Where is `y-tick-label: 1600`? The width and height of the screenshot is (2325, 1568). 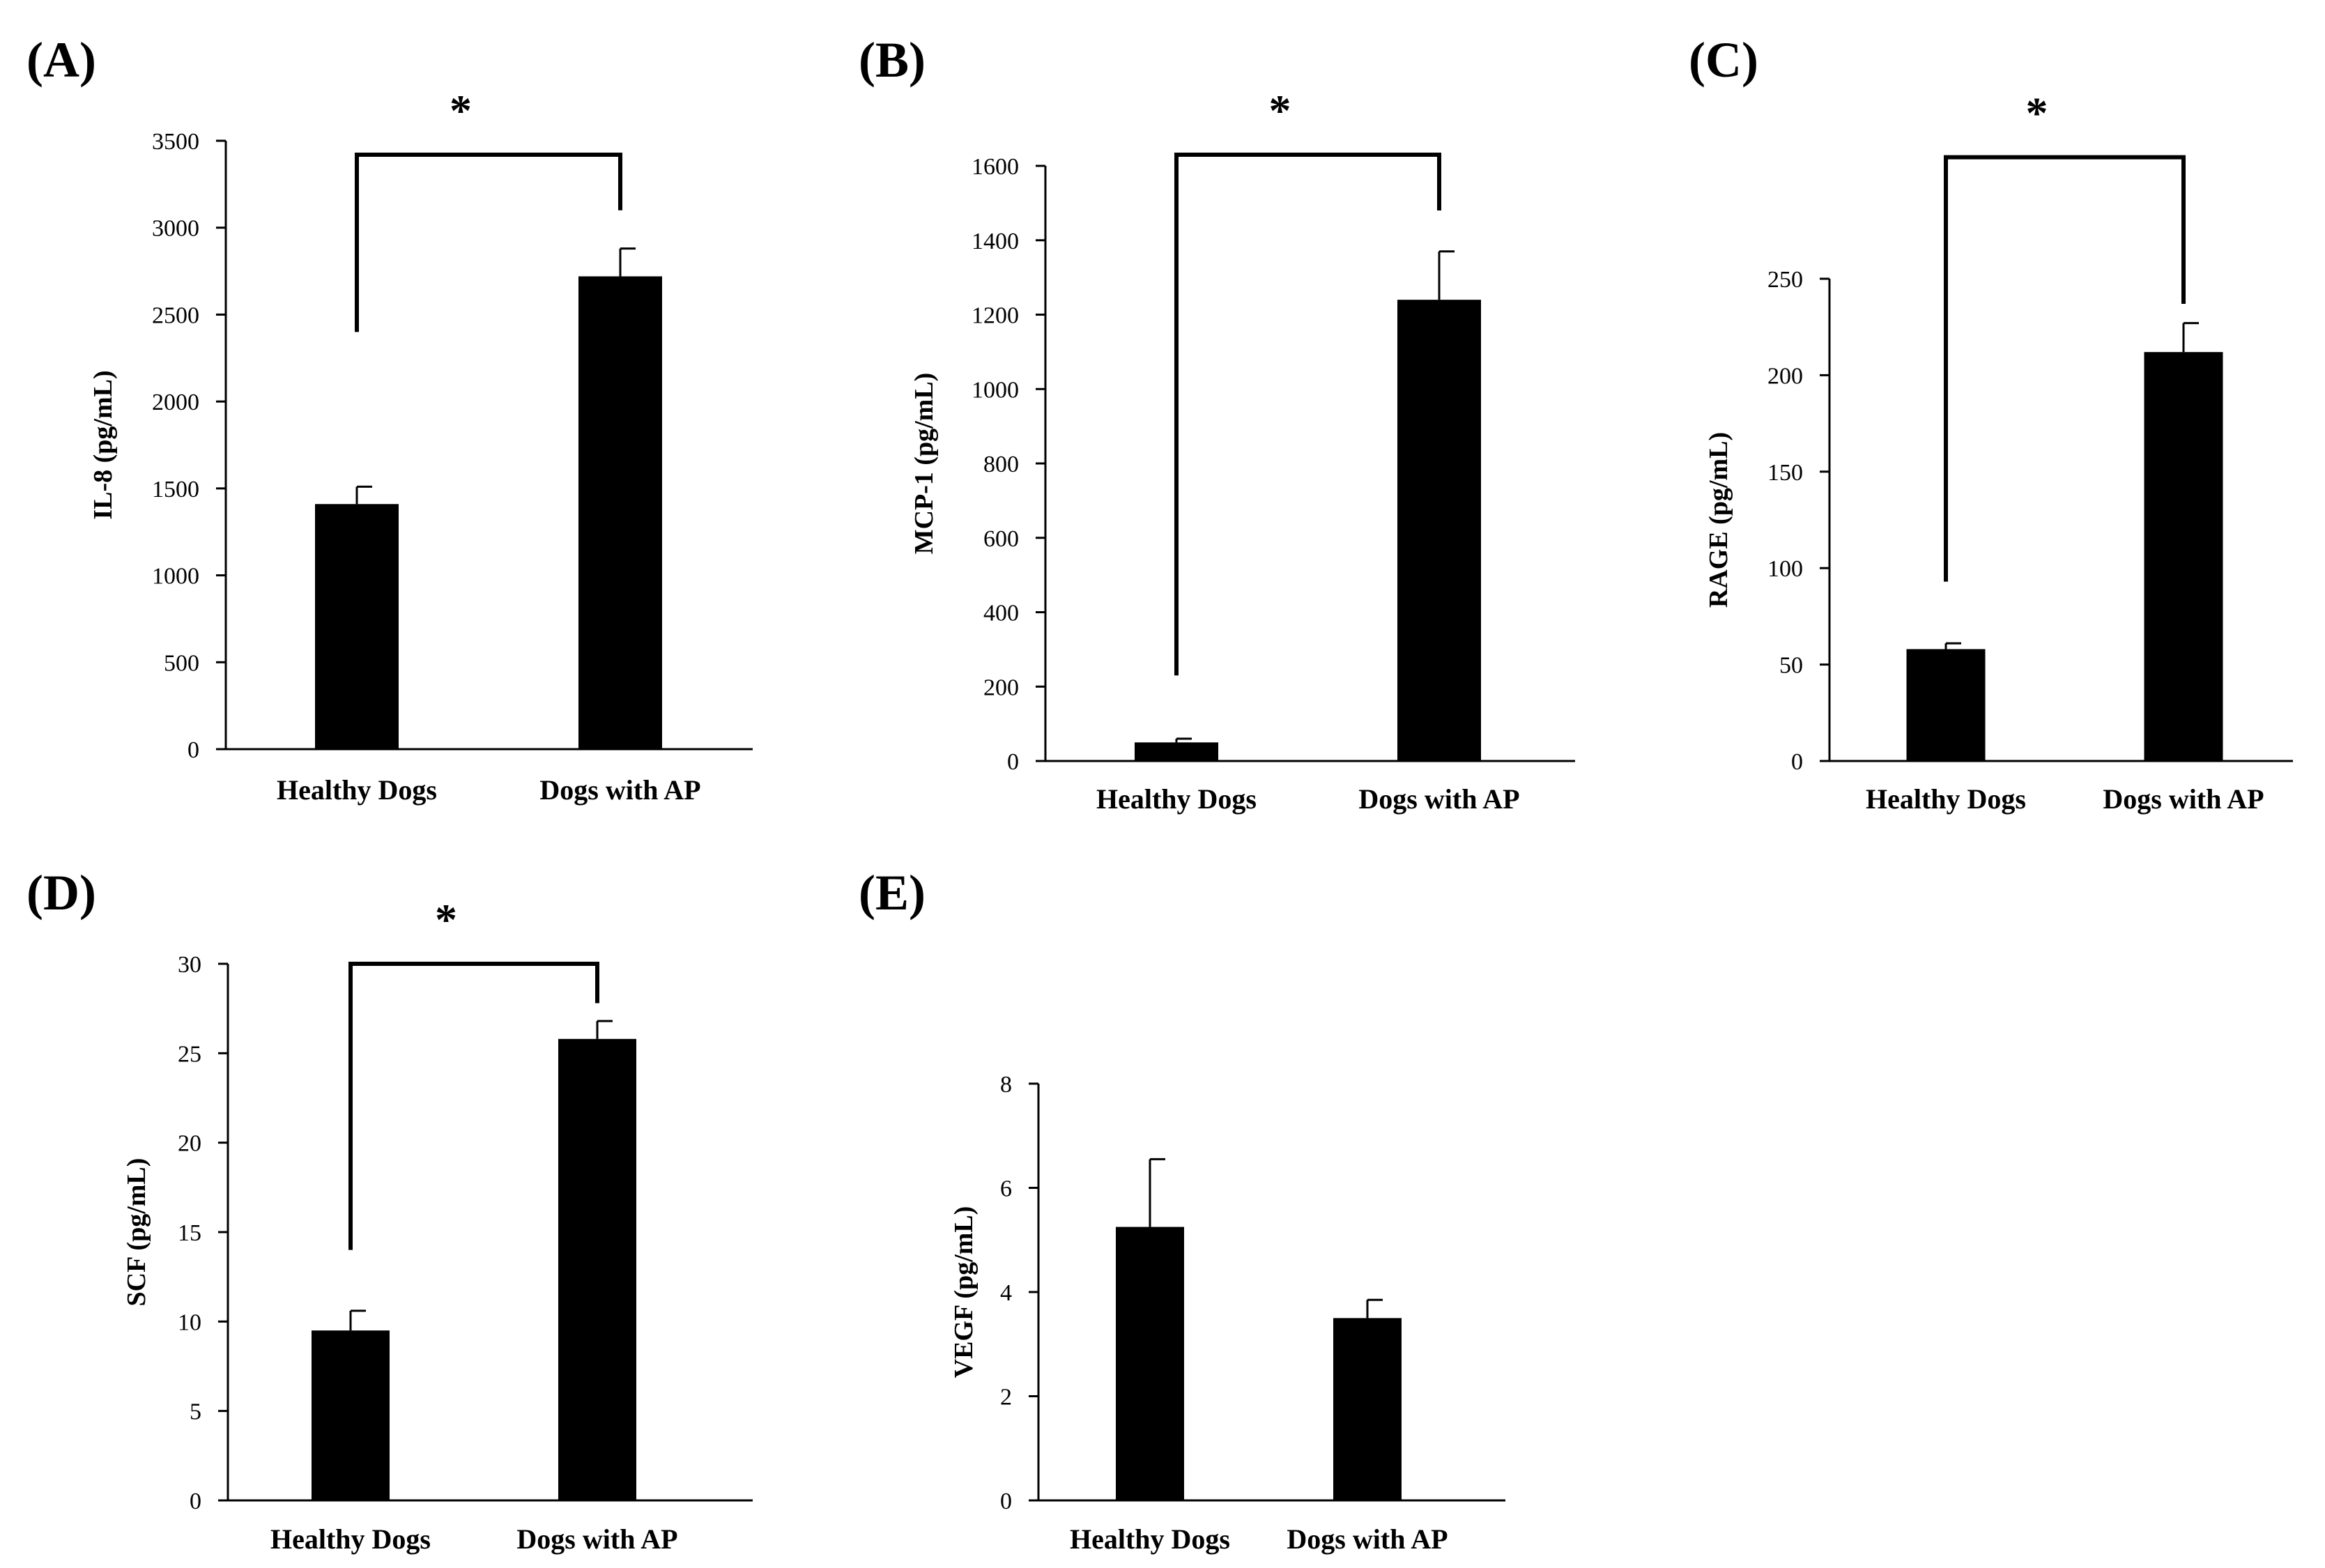
y-tick-label: 1600 is located at coordinates (995, 167).